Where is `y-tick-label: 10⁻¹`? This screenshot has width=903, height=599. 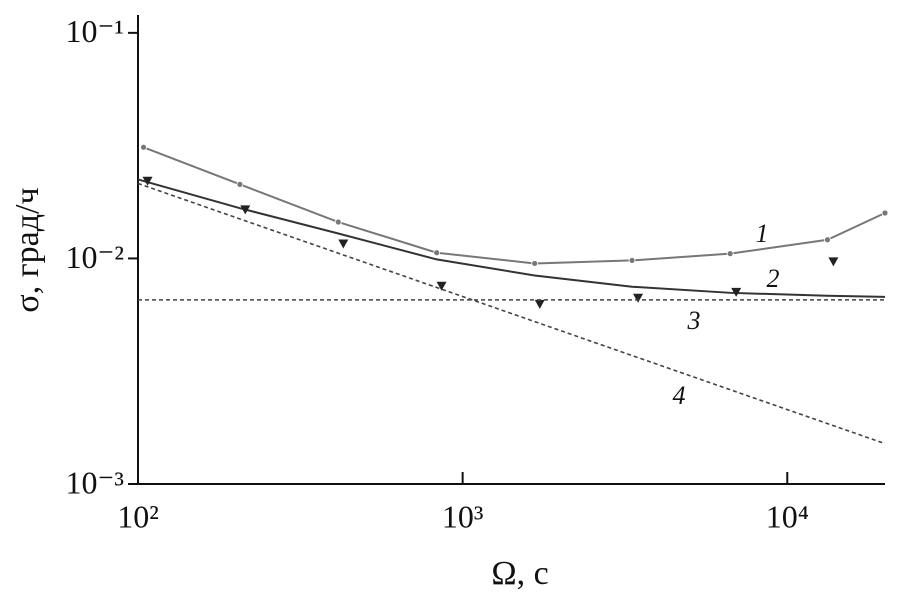 y-tick-label: 10⁻¹ is located at coordinates (95, 31).